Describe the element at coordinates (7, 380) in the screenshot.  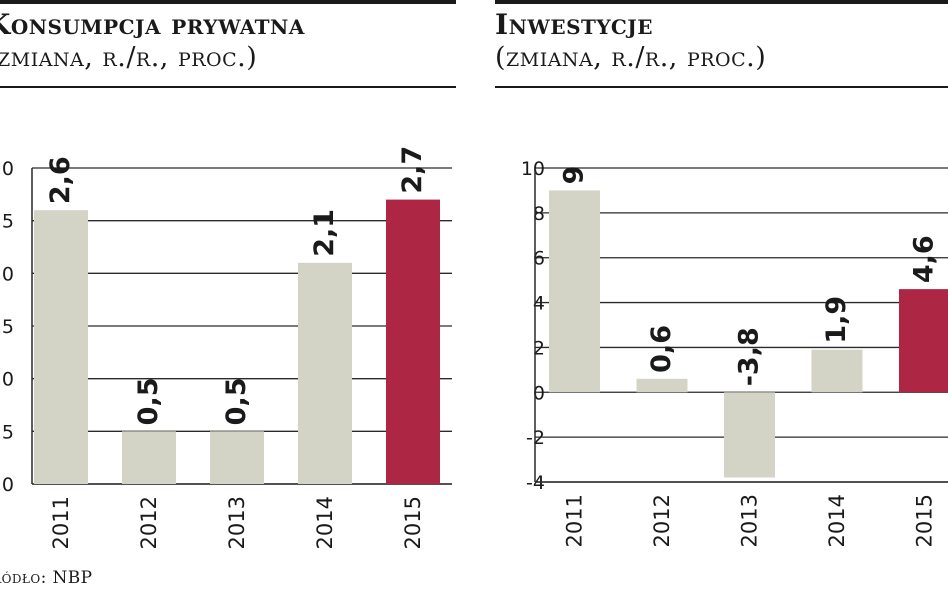
I see `y-tick-label: 1,0` at that location.